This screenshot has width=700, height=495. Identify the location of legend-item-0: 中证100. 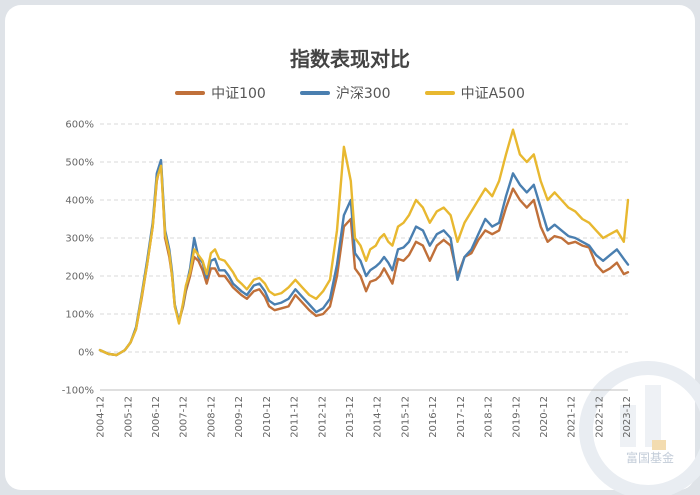
(220, 93).